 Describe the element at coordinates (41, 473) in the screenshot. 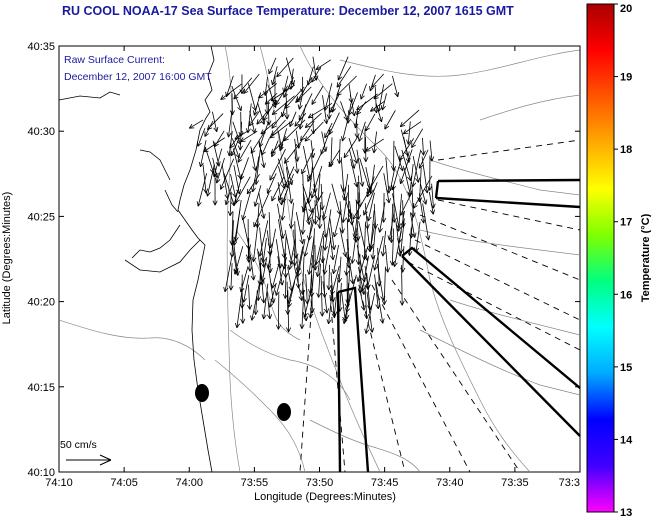

I see `y-tick-label: 40:10` at that location.